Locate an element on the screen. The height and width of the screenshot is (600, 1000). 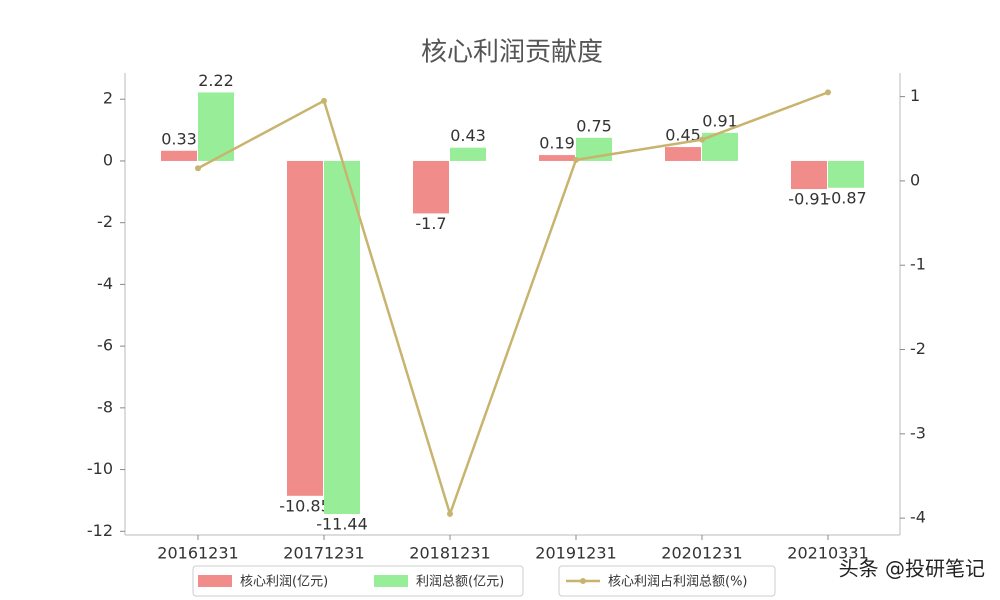
y-tick-label: -10 is located at coordinates (100, 468).